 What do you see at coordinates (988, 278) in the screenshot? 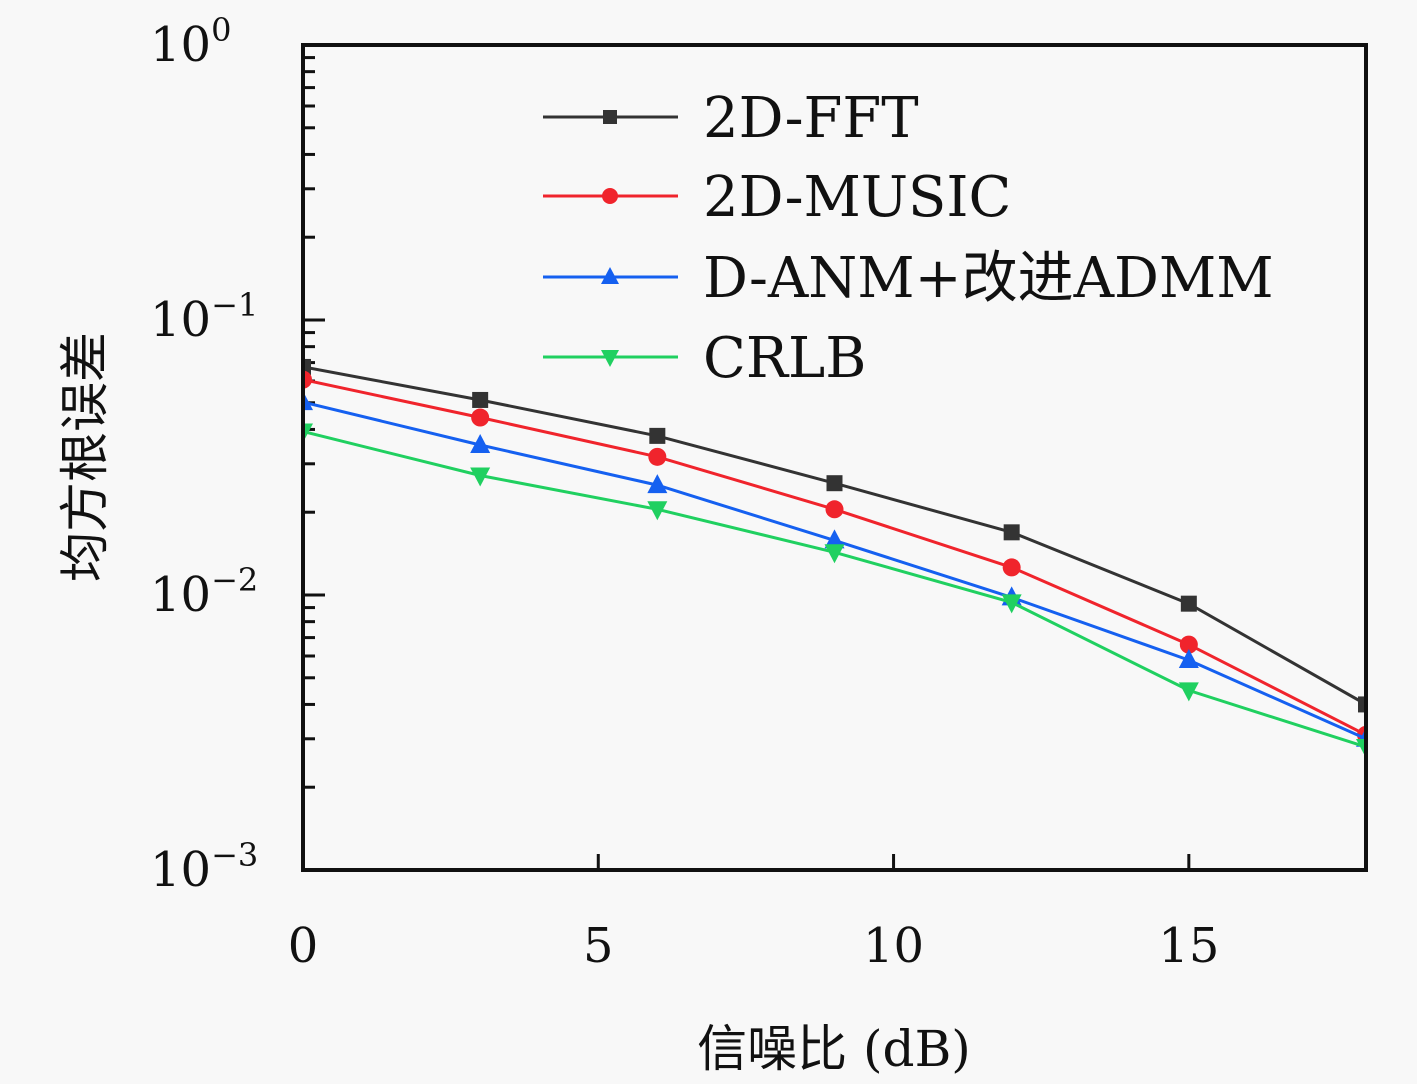
I see `legend-label: D-ANM+改进ADMM` at bounding box center [988, 278].